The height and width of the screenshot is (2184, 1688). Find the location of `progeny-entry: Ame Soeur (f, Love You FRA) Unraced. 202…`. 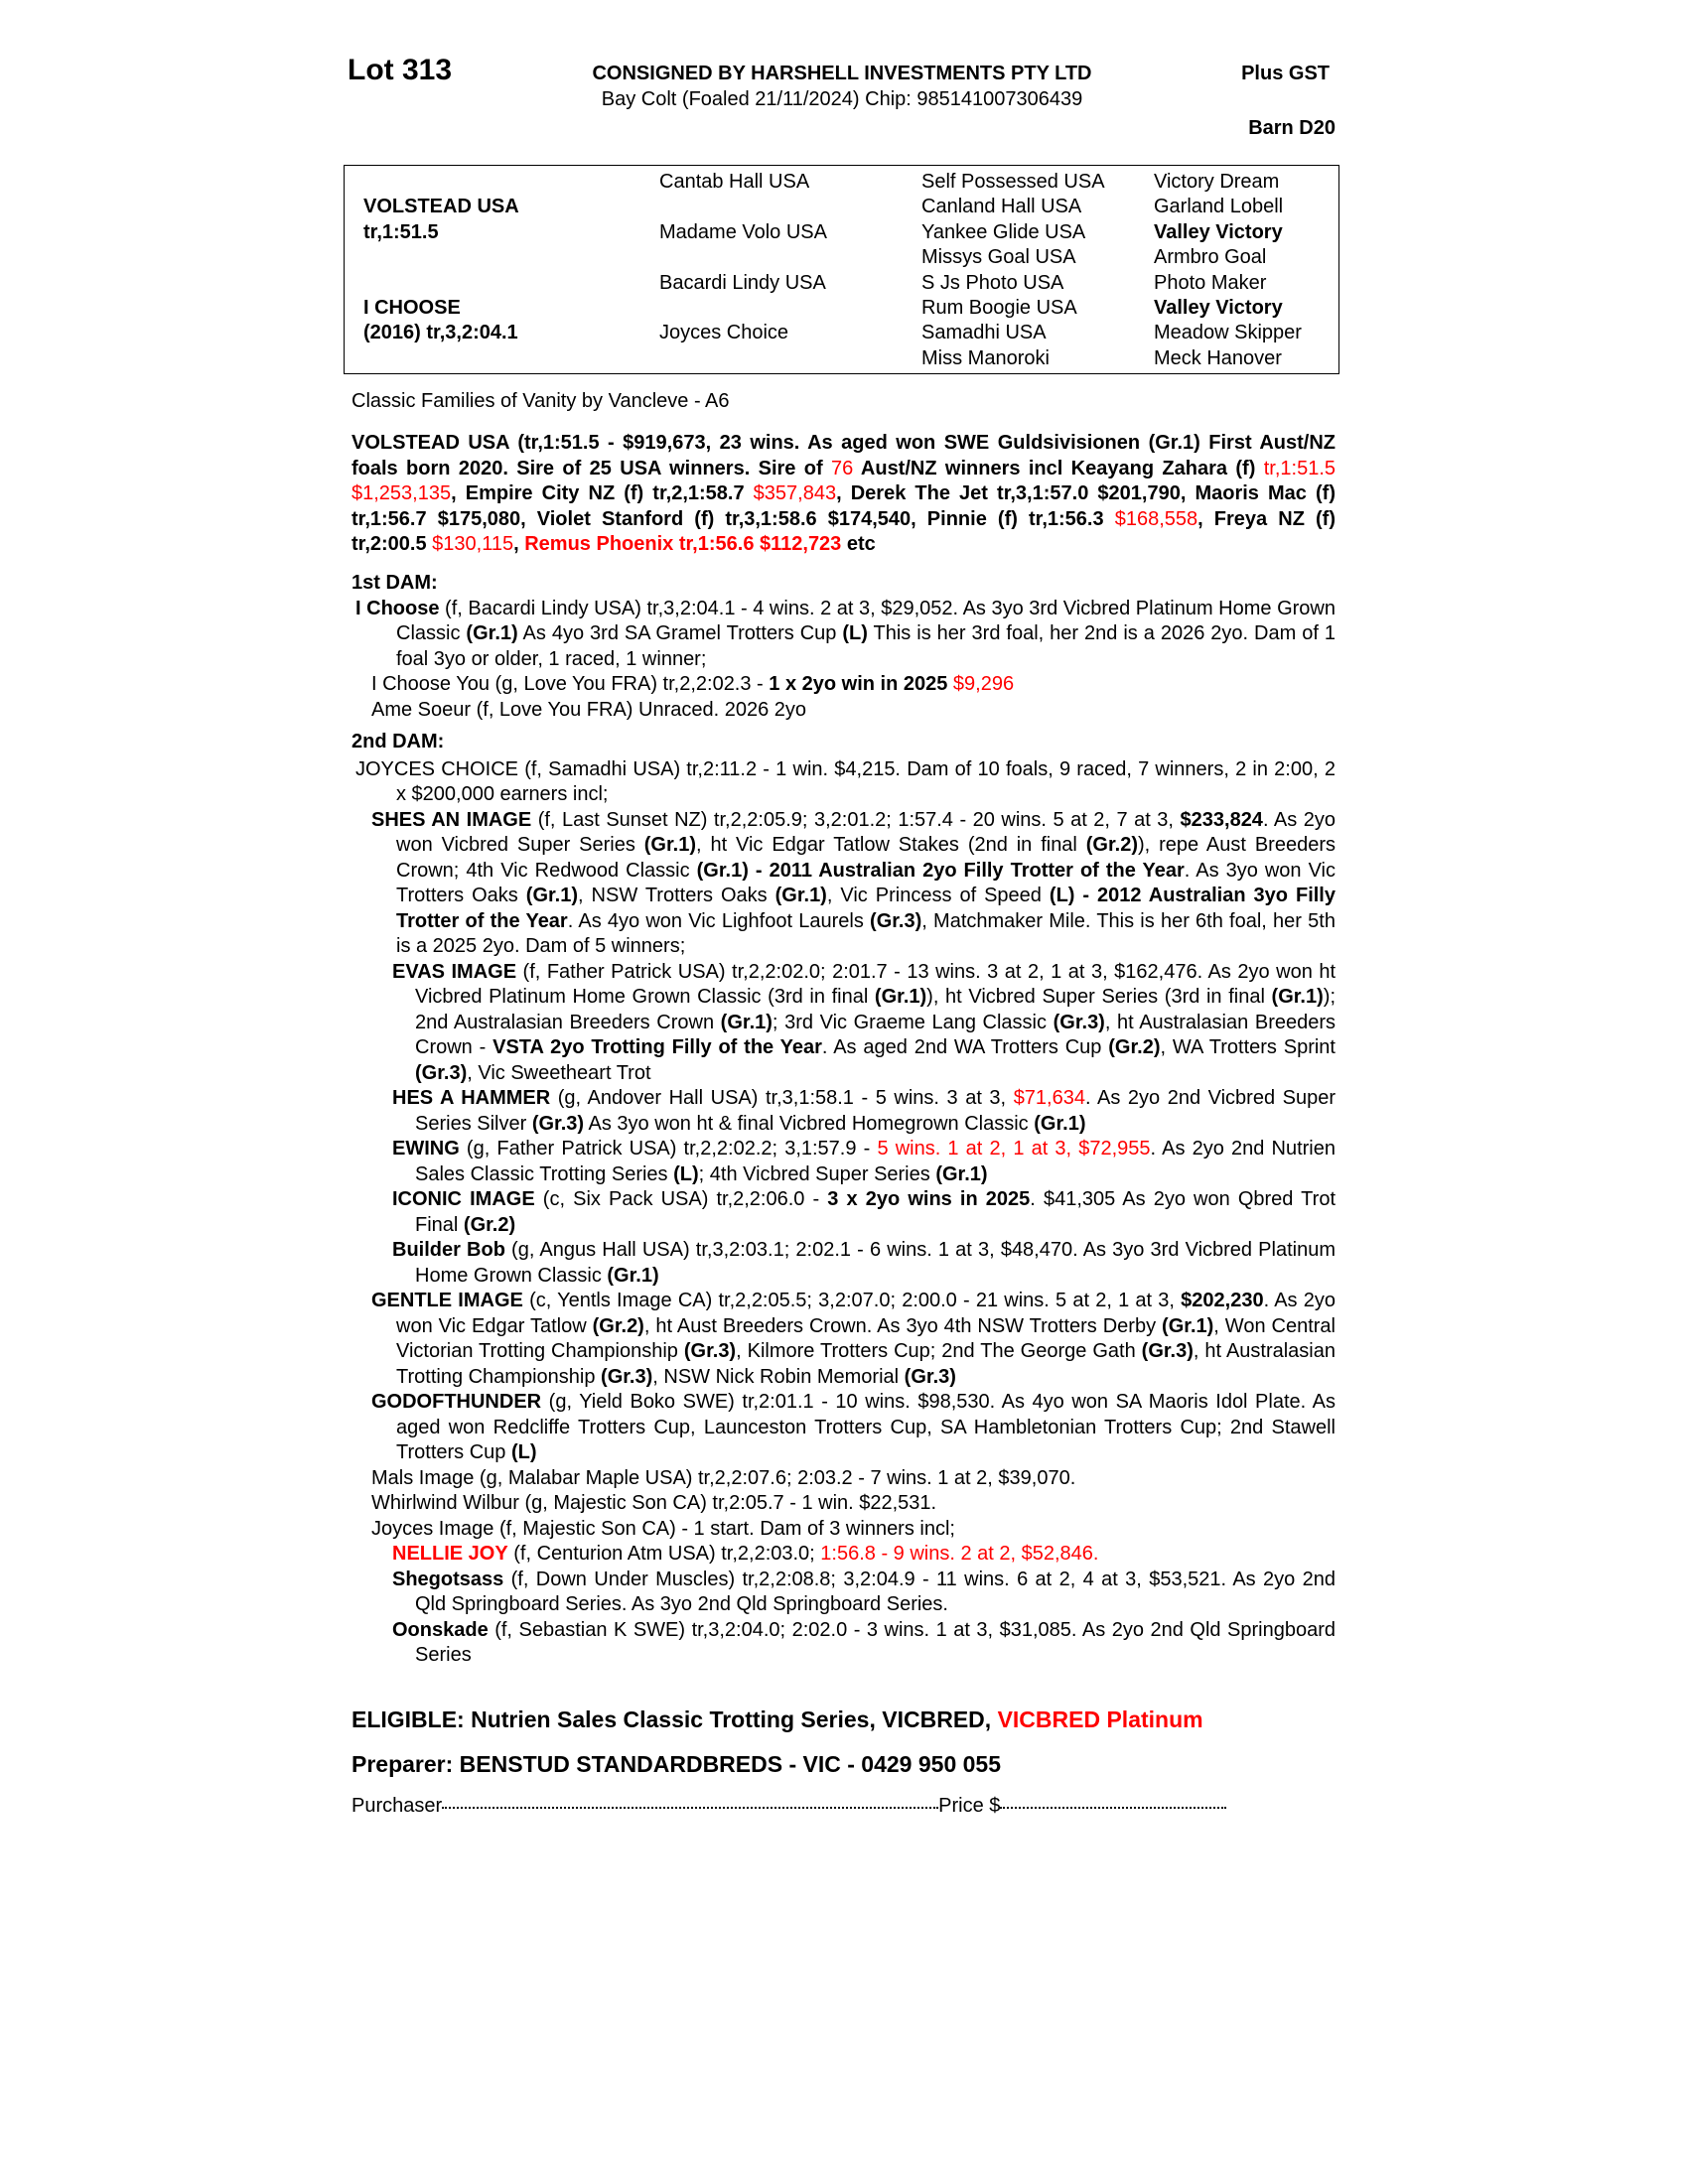

progeny-entry: Ame Soeur (f, Love You FRA) Unraced. 202… is located at coordinates (844, 711).